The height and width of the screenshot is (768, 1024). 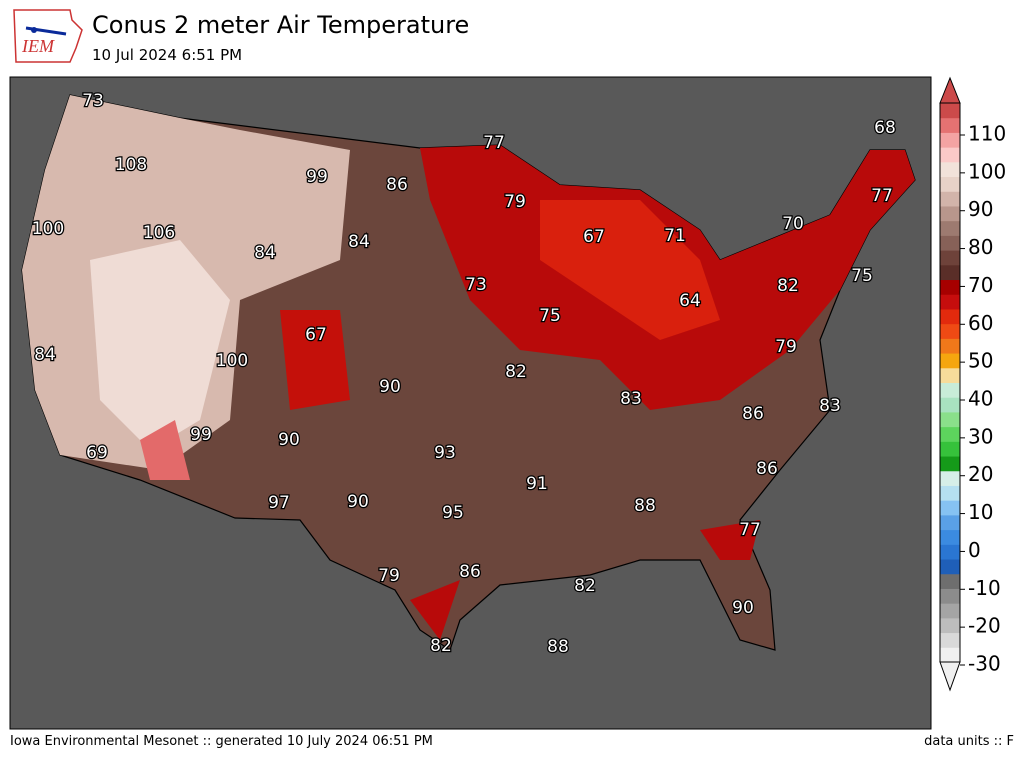 What do you see at coordinates (974, 550) in the screenshot?
I see `colorbar-tick-label: 0` at bounding box center [974, 550].